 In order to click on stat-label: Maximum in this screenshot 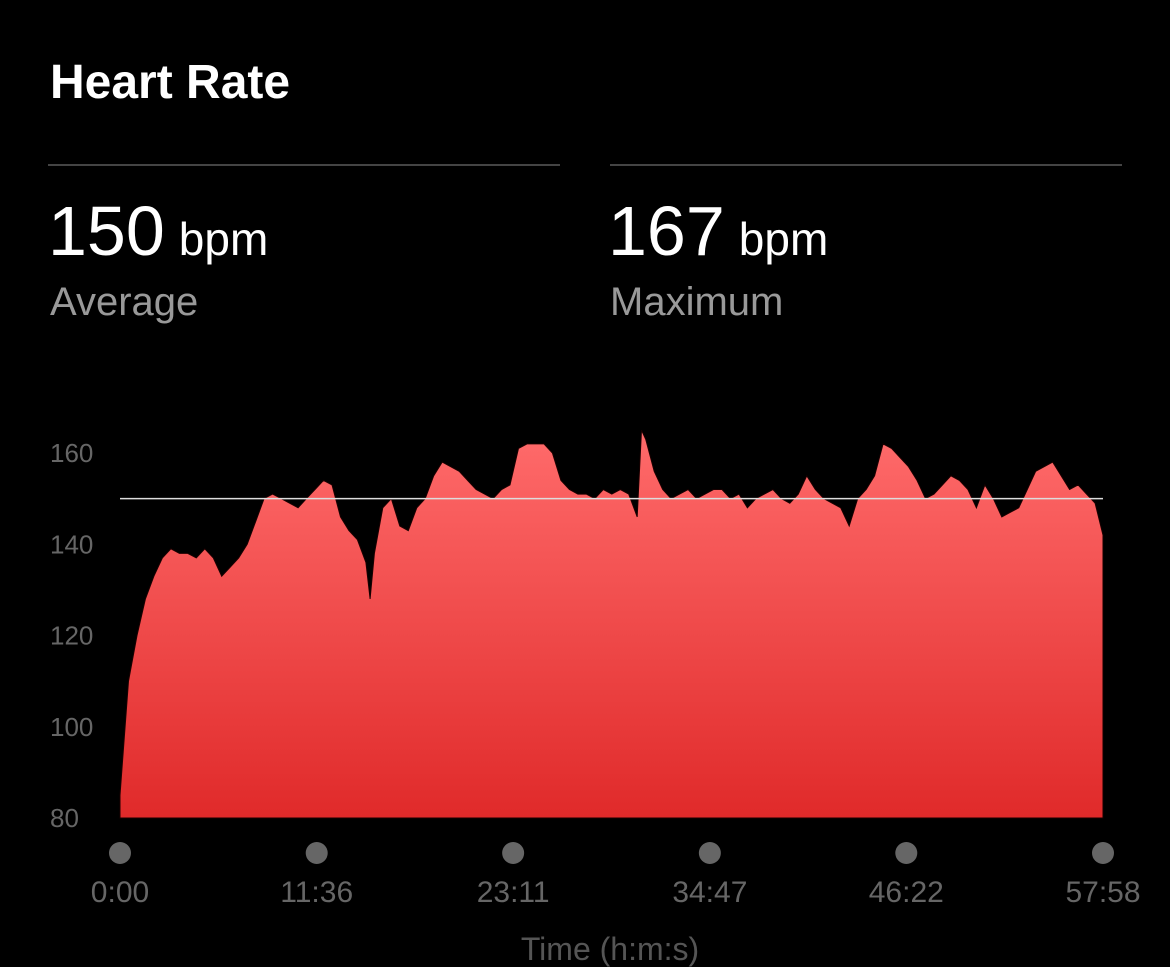, I will do `click(696, 302)`.